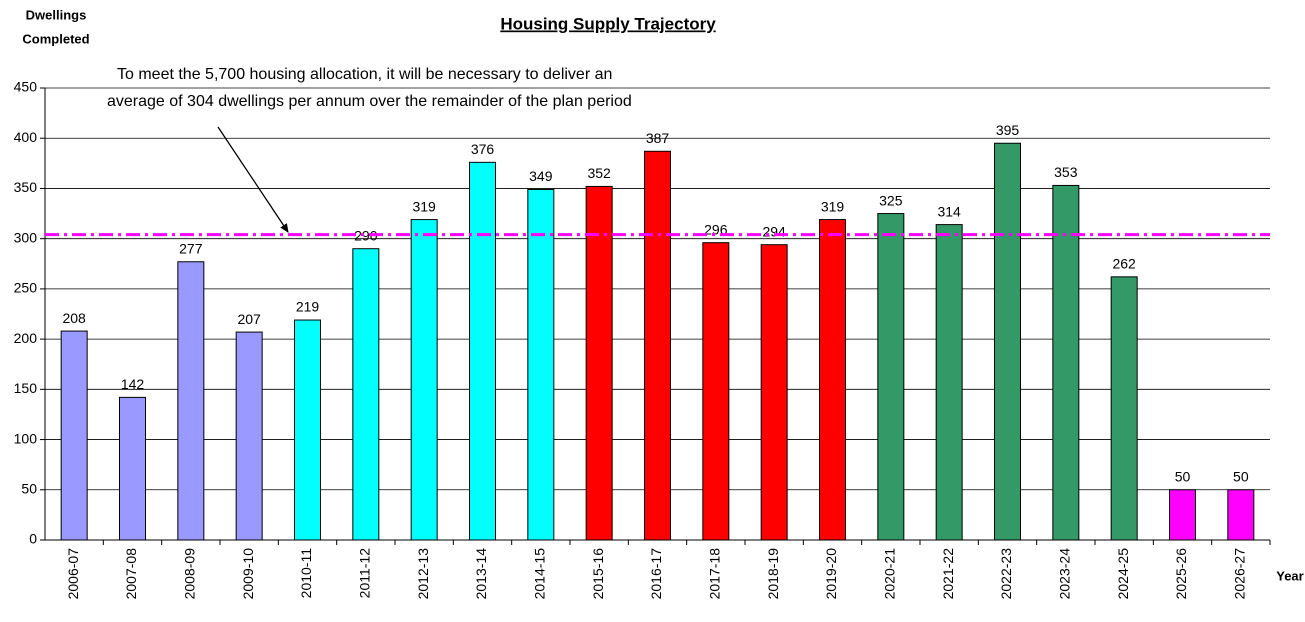 This screenshot has height=622, width=1305. Describe the element at coordinates (481, 574) in the screenshot. I see `x-tick-label: 2013-14` at that location.